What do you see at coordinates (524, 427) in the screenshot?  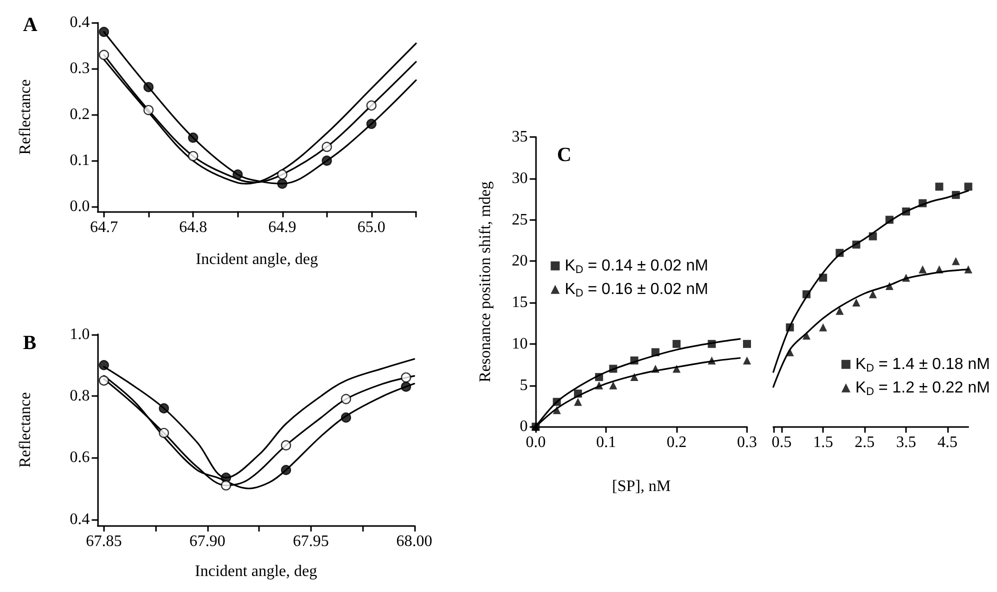 I see `y-tick-label: 0` at bounding box center [524, 427].